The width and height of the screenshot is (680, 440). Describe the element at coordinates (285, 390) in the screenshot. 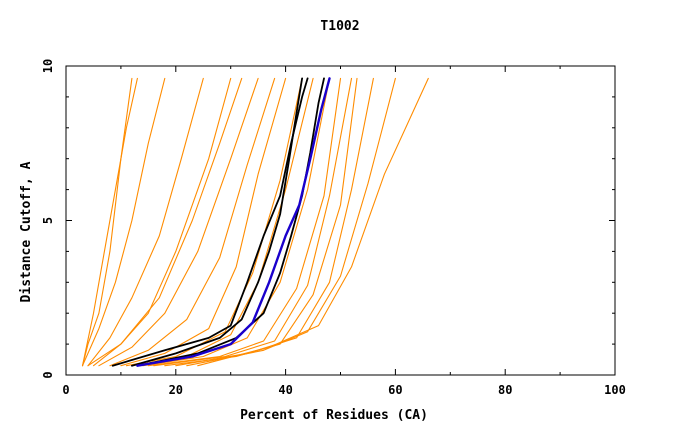

I see `x-tick-label: 40` at that location.